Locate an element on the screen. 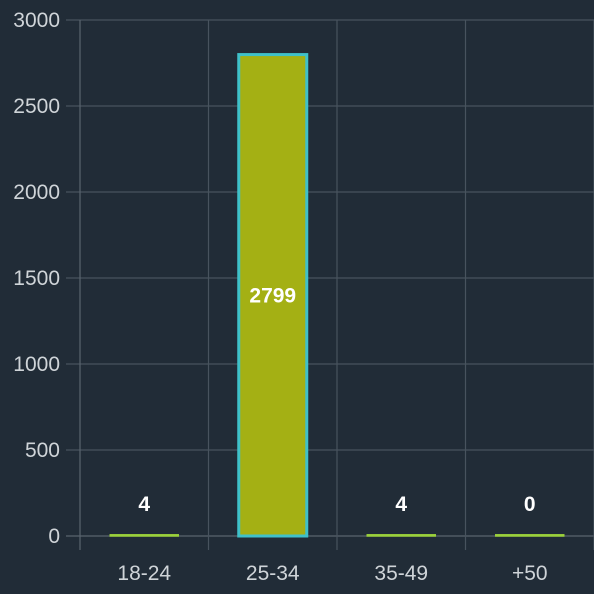 This screenshot has width=594, height=594. y-tick-label: 3000 is located at coordinates (36, 20).